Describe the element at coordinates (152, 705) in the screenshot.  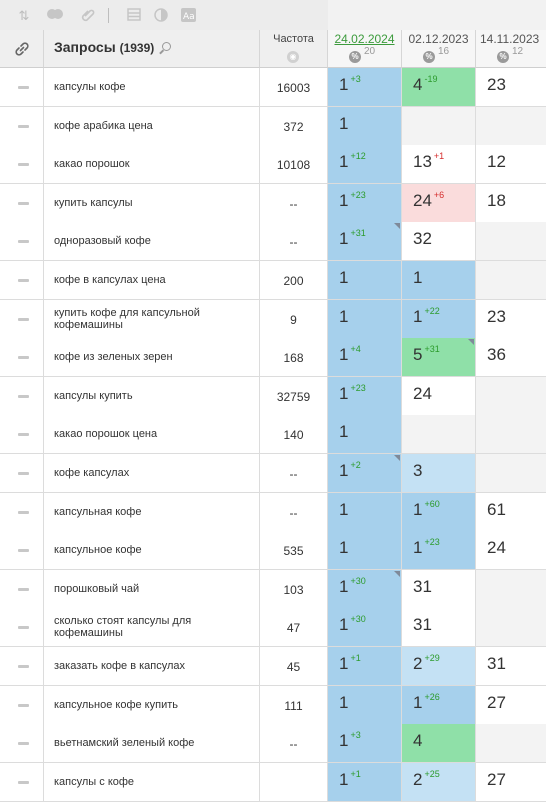
I see `query-cell: капсульное кофе купить` at that location.